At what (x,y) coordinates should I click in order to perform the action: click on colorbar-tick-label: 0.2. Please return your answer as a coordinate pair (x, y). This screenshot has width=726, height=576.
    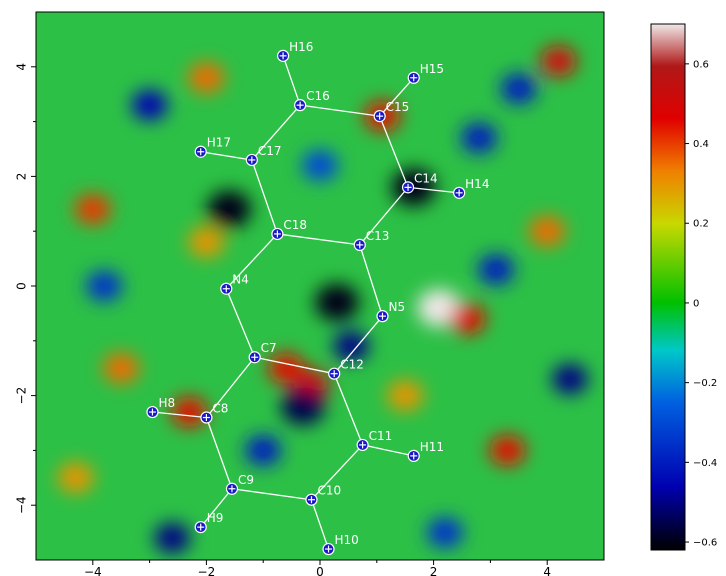
    Looking at the image, I should click on (701, 224).